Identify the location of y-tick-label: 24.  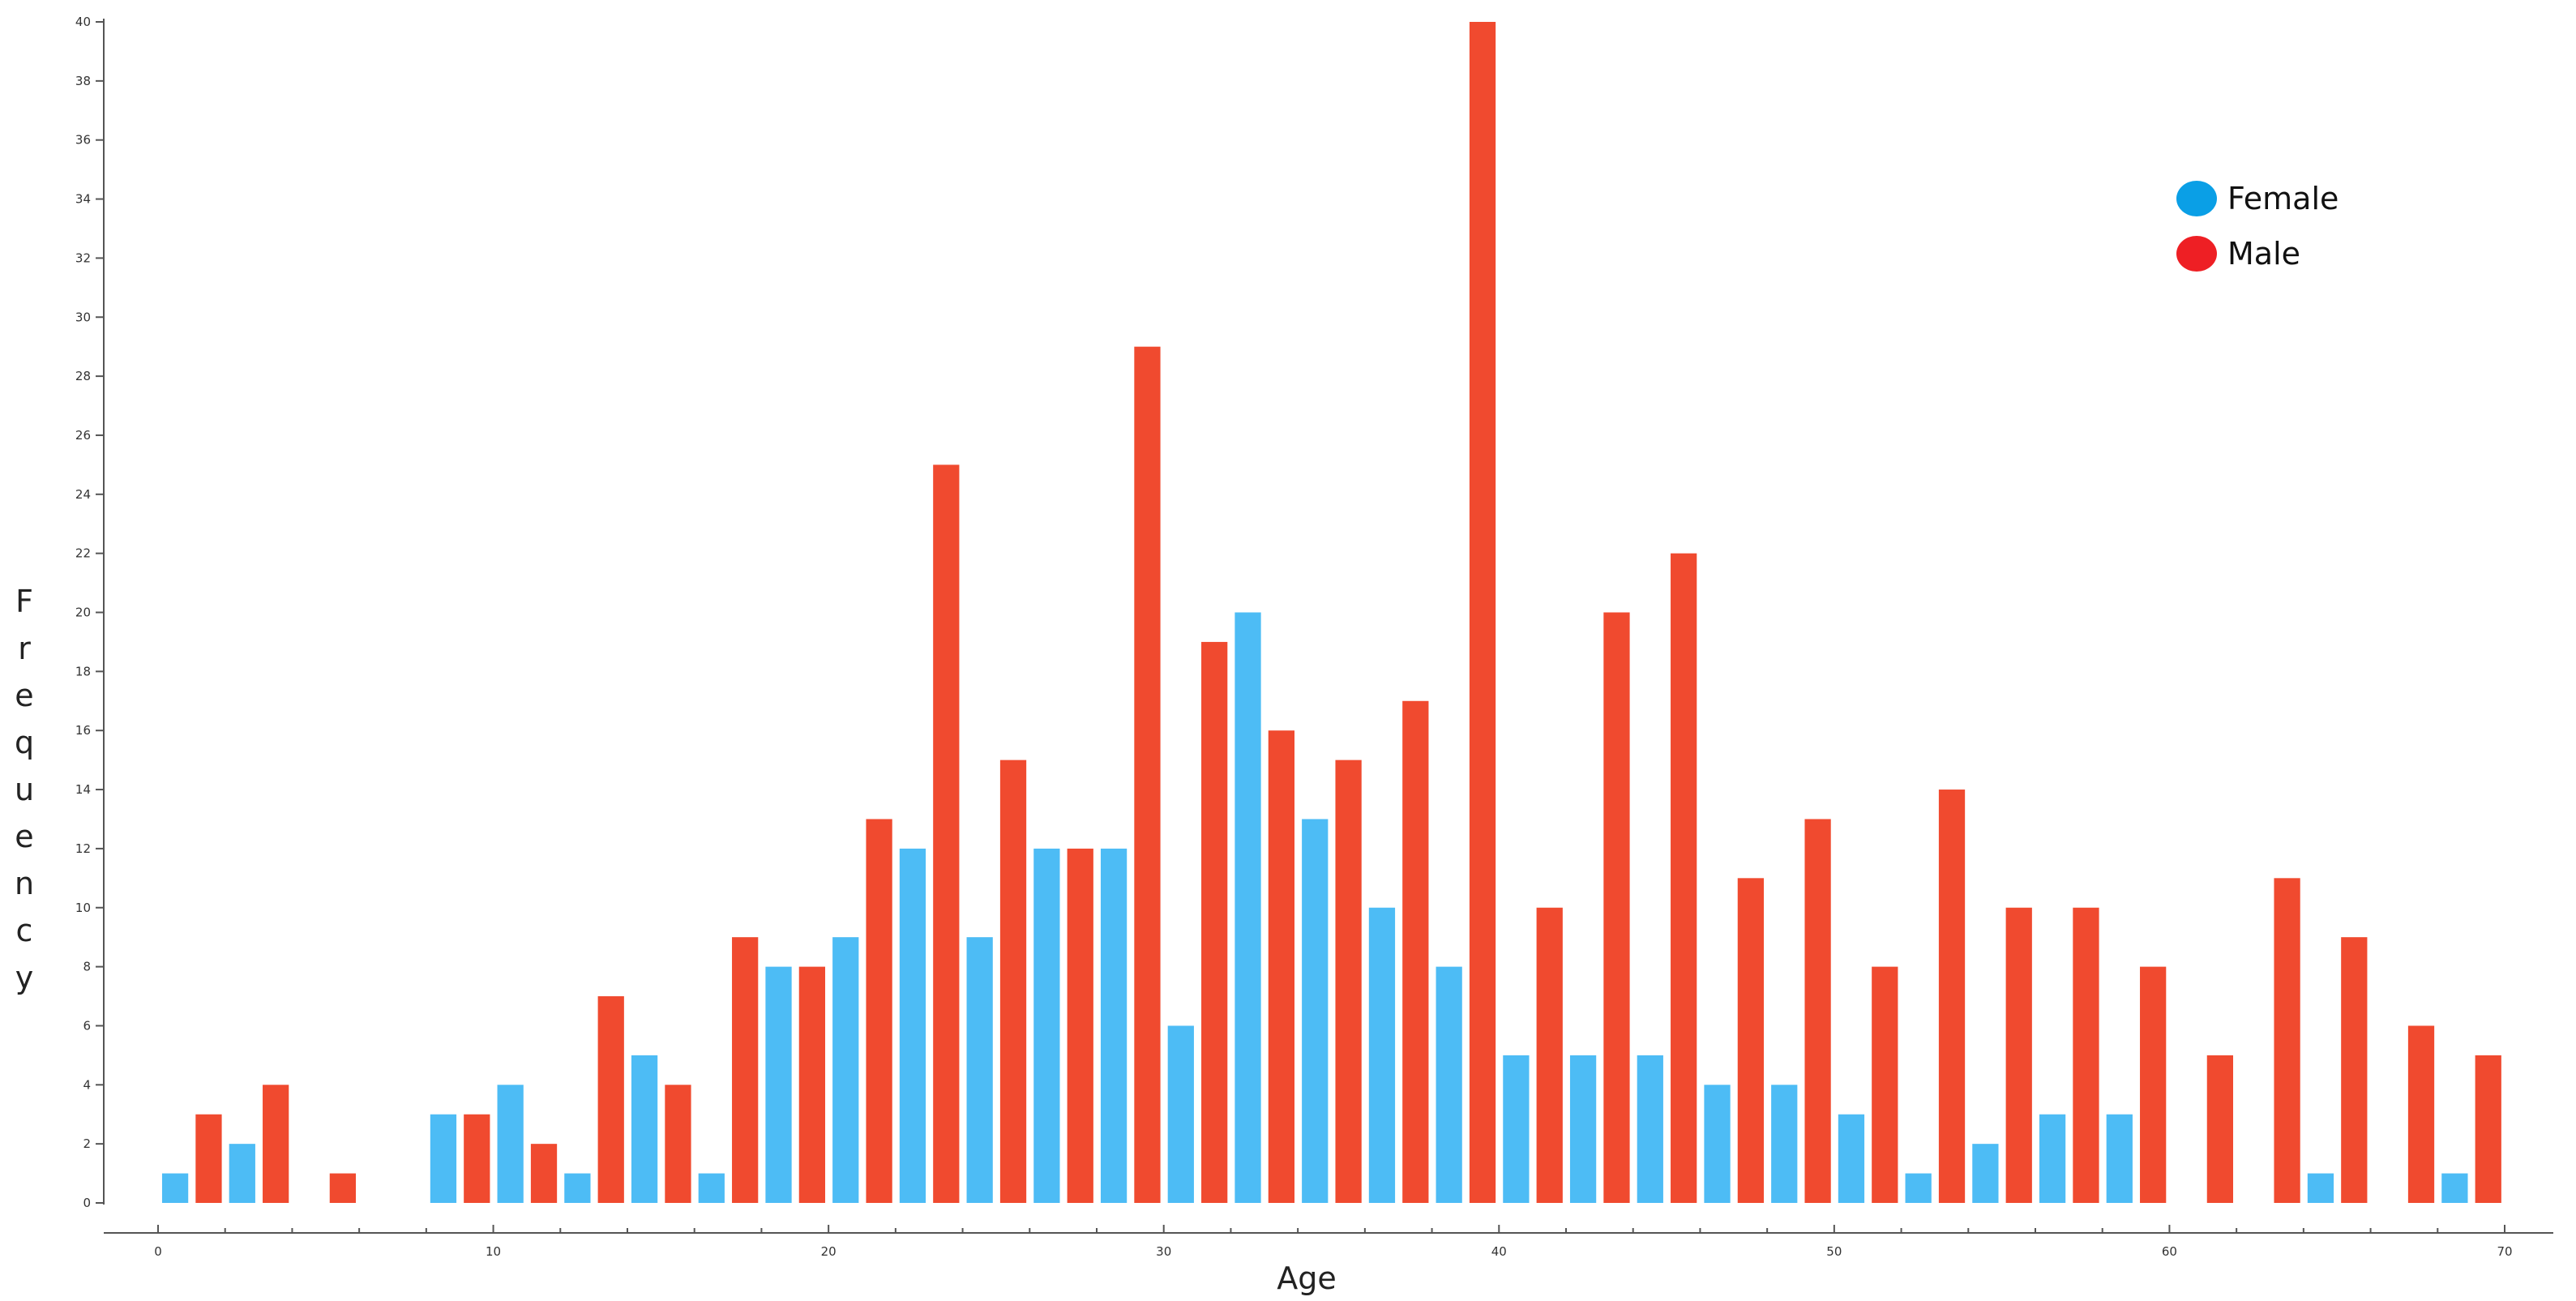
(83, 494).